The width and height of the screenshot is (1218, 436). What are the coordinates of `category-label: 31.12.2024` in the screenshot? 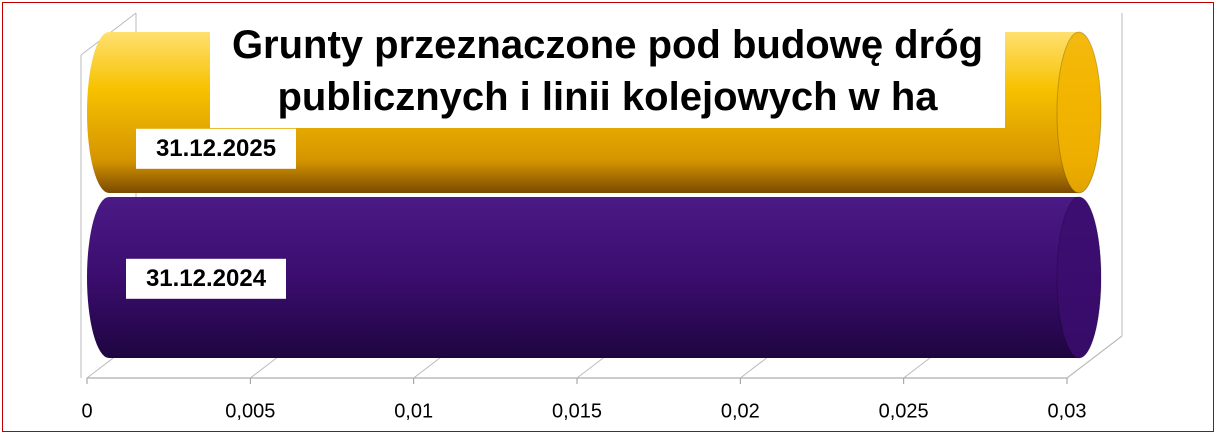 It's located at (206, 278).